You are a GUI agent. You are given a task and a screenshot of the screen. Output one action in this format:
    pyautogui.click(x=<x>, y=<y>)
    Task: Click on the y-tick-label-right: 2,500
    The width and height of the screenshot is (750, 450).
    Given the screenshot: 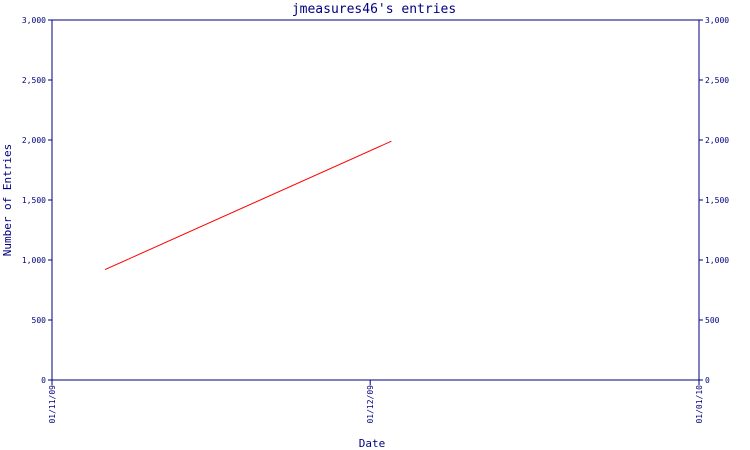 What is the action you would take?
    pyautogui.click(x=717, y=80)
    